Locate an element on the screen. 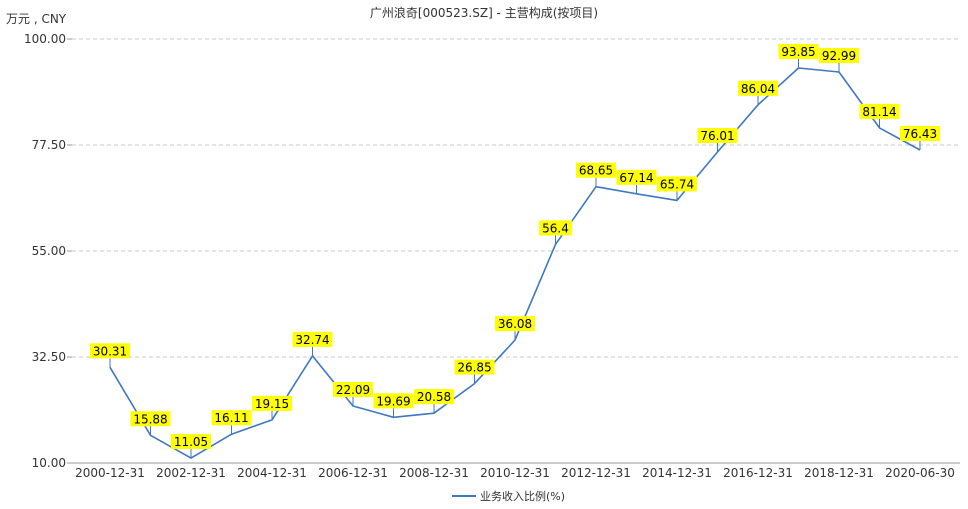  data-label: 26.85 is located at coordinates (474, 368).